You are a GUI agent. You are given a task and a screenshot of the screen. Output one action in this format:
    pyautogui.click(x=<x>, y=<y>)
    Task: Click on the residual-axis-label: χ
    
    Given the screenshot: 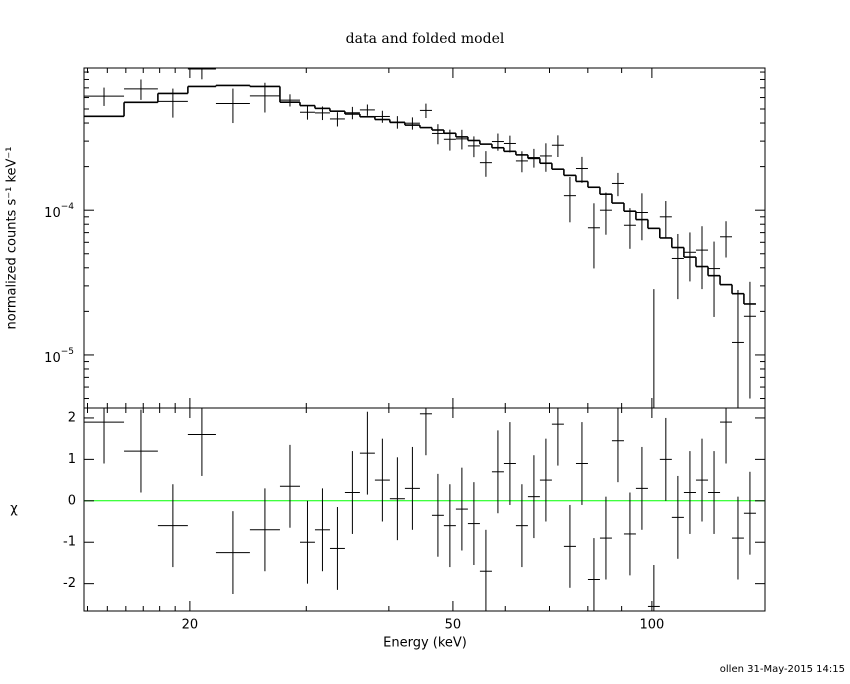 What is the action you would take?
    pyautogui.click(x=14, y=509)
    